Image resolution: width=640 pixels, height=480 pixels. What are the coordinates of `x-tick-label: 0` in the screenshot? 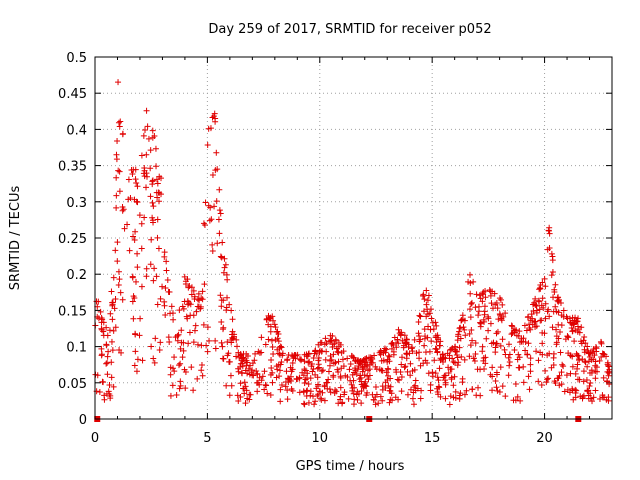 It's located at (95, 438).